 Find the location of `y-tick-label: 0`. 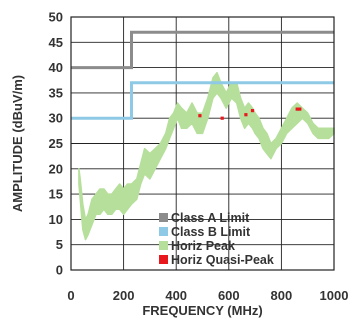

y-tick-label: 0 is located at coordinates (59, 270).